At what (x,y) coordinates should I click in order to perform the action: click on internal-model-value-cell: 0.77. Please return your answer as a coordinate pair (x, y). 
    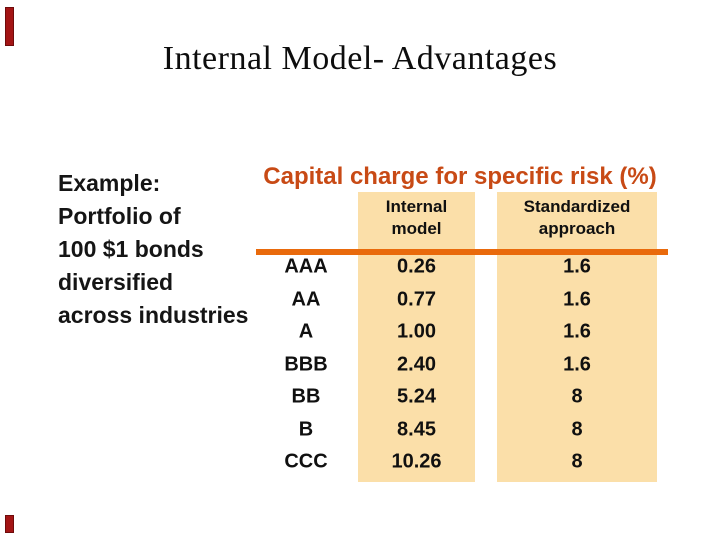
    Looking at the image, I should click on (416, 299).